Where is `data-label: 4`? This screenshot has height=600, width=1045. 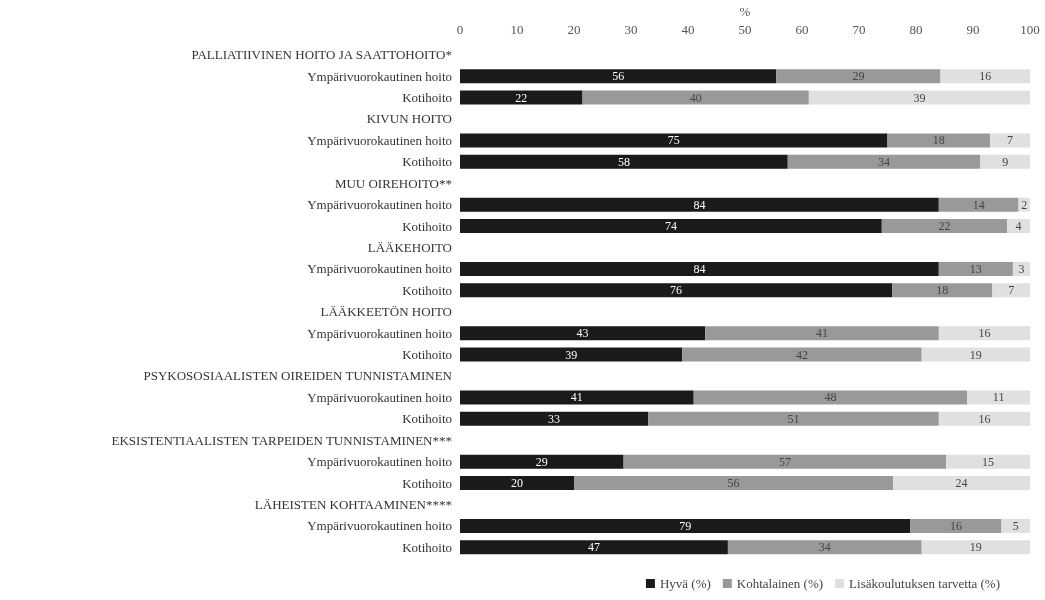
data-label: 4 is located at coordinates (1018, 226).